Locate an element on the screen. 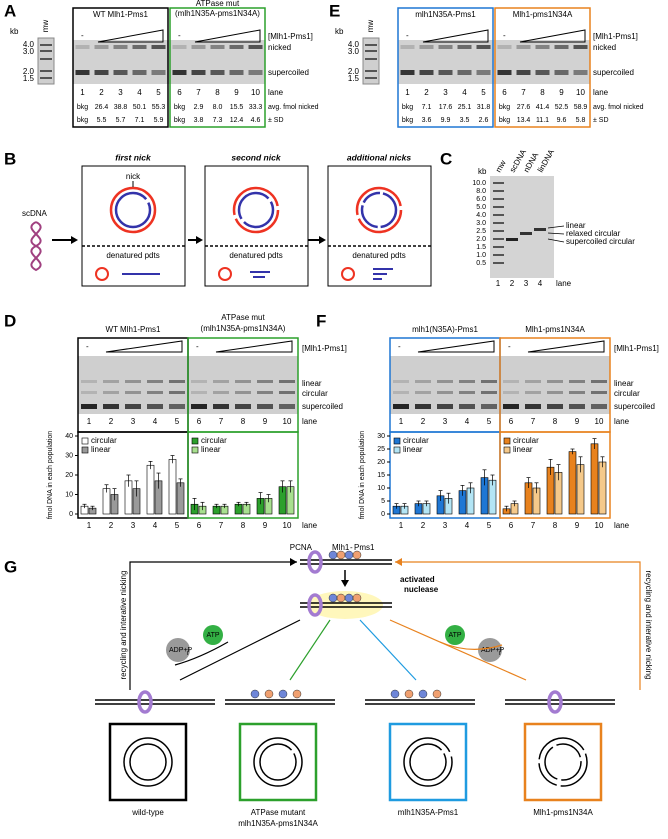  legend-label: circular is located at coordinates (214, 440).